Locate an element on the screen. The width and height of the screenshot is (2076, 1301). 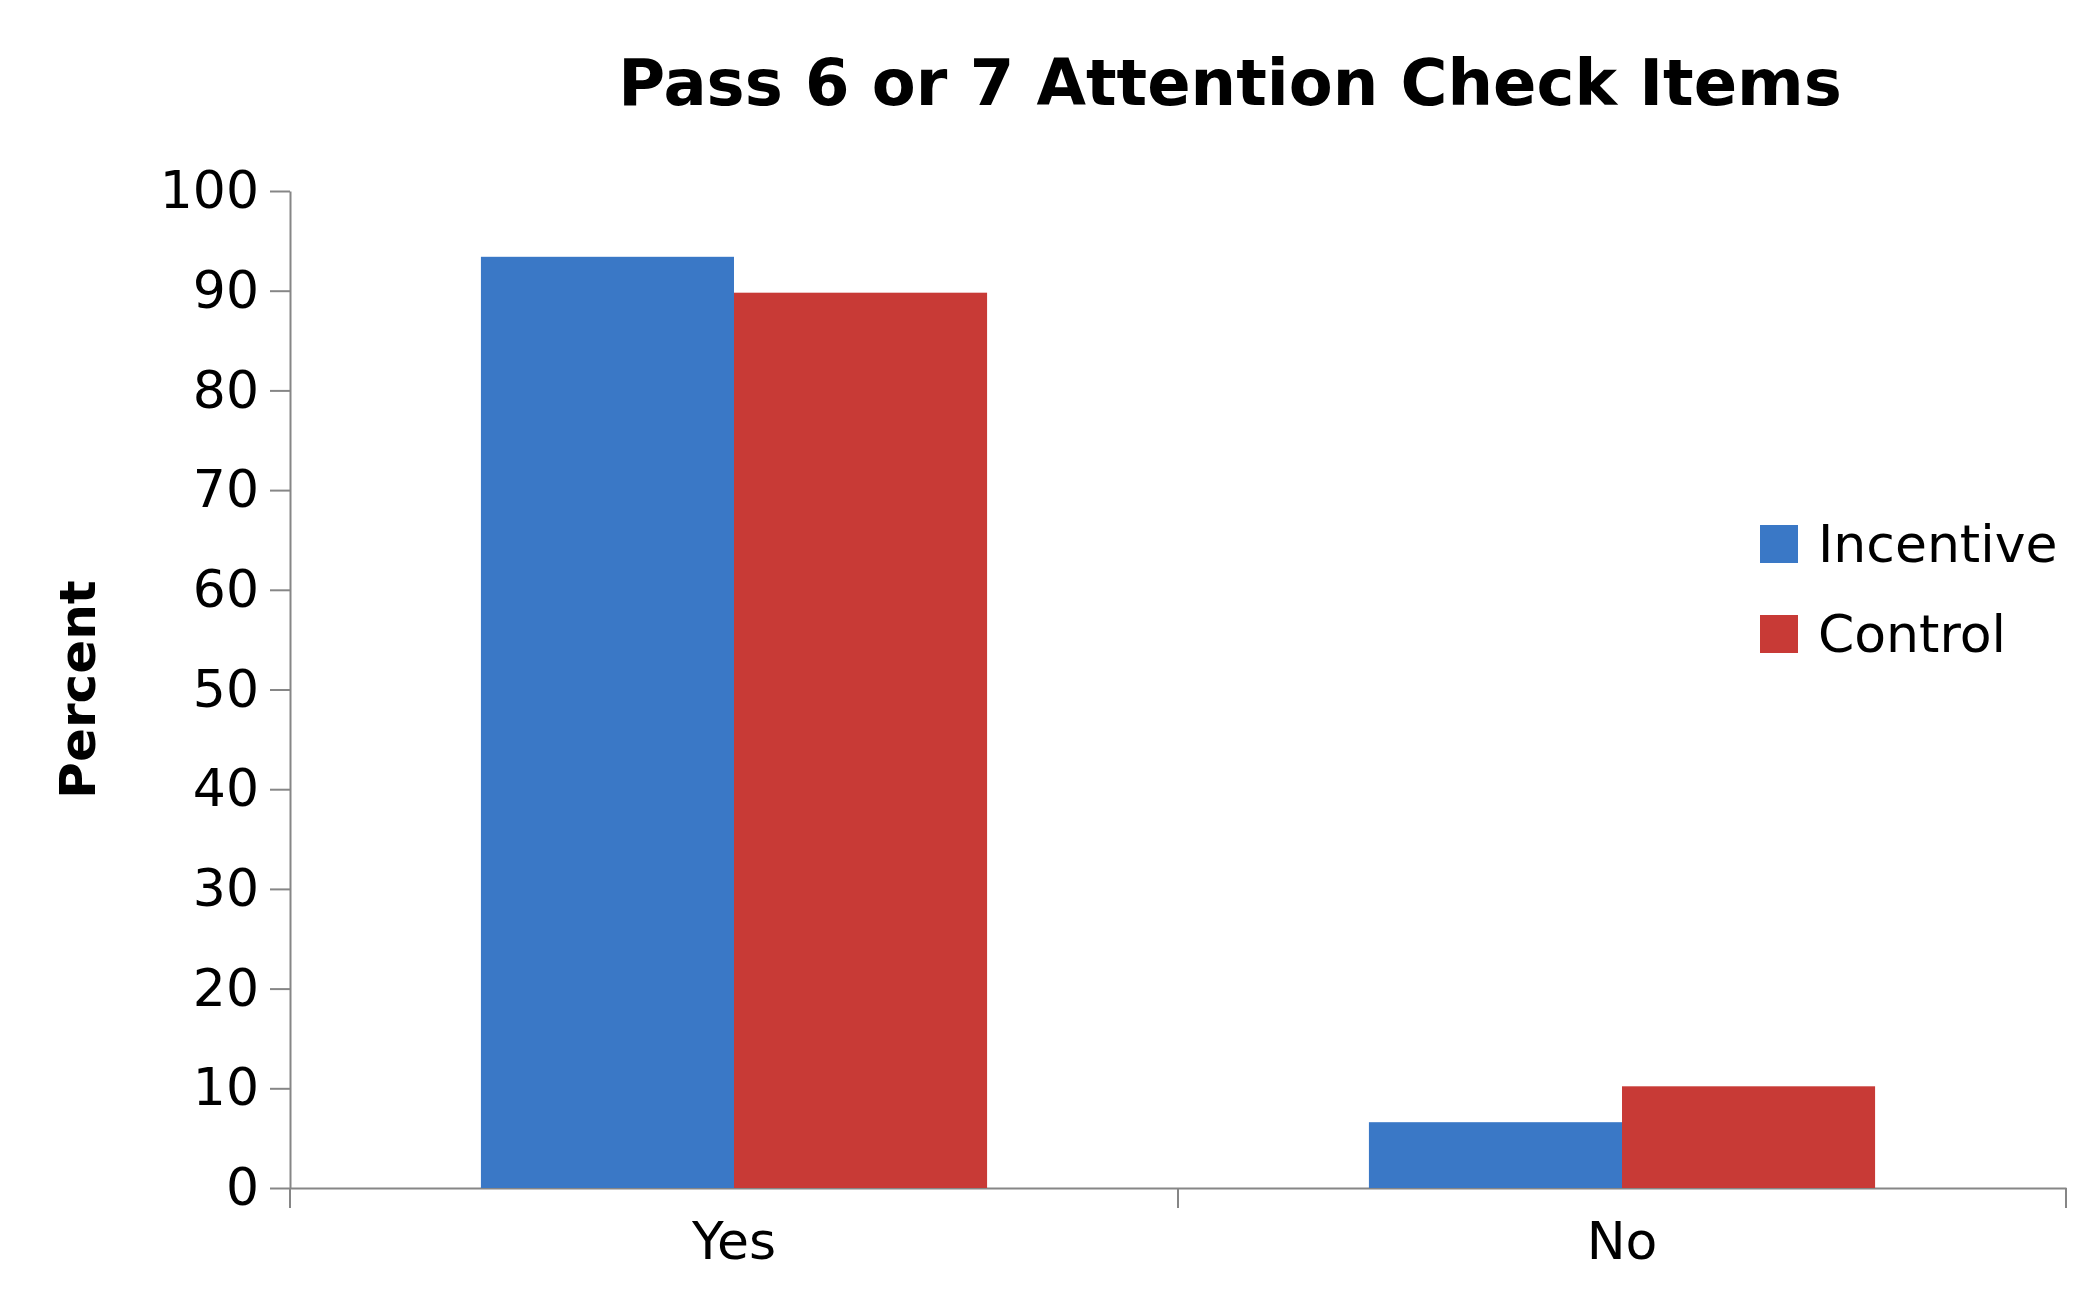
y-tick-label: 30 is located at coordinates (225, 888).